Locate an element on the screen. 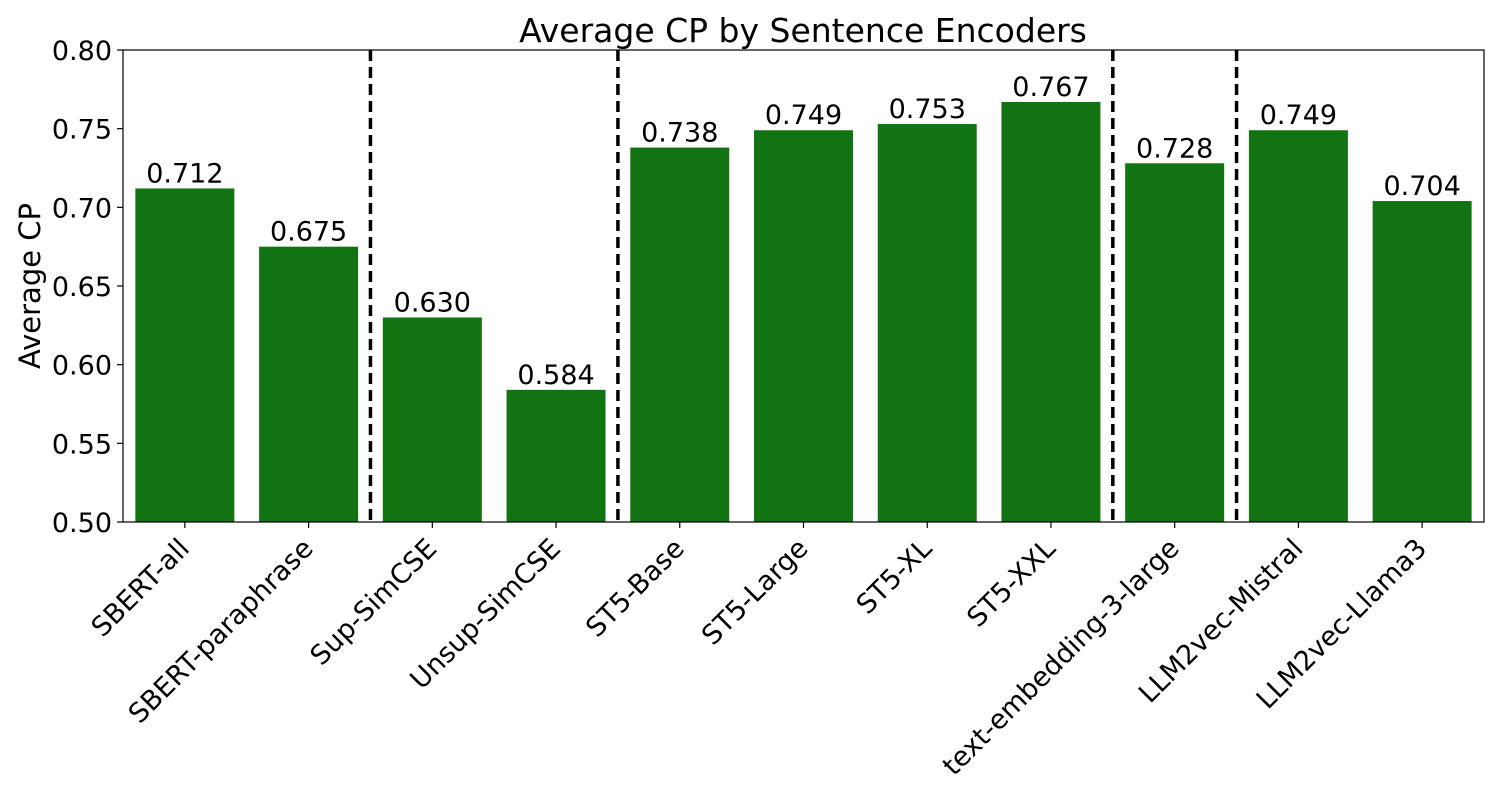 This screenshot has height=804, width=1500. bar-st5-base is located at coordinates (680, 335).